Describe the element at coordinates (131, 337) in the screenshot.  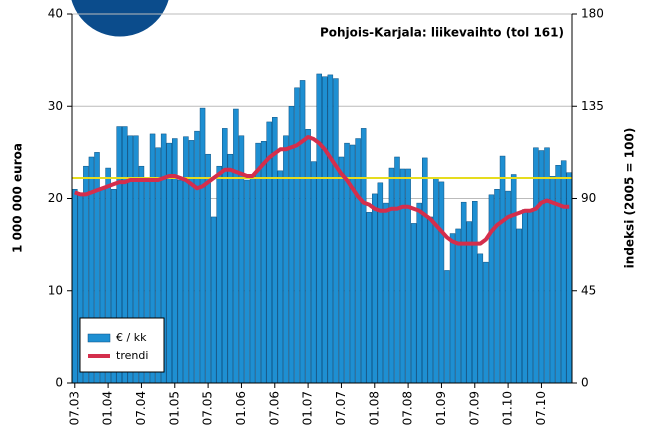
I see `legend-label: € / kk` at that location.